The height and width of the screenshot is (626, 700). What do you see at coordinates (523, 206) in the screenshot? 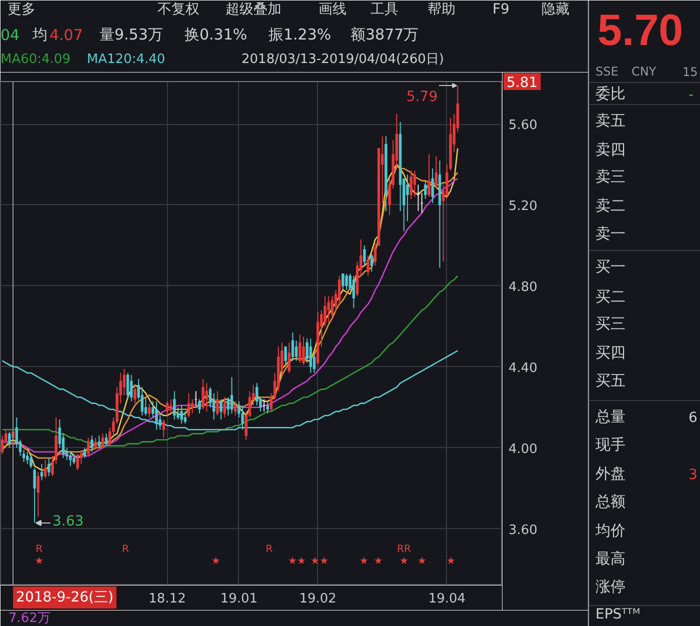
I see `y-tick-label: 5.20` at bounding box center [523, 206].